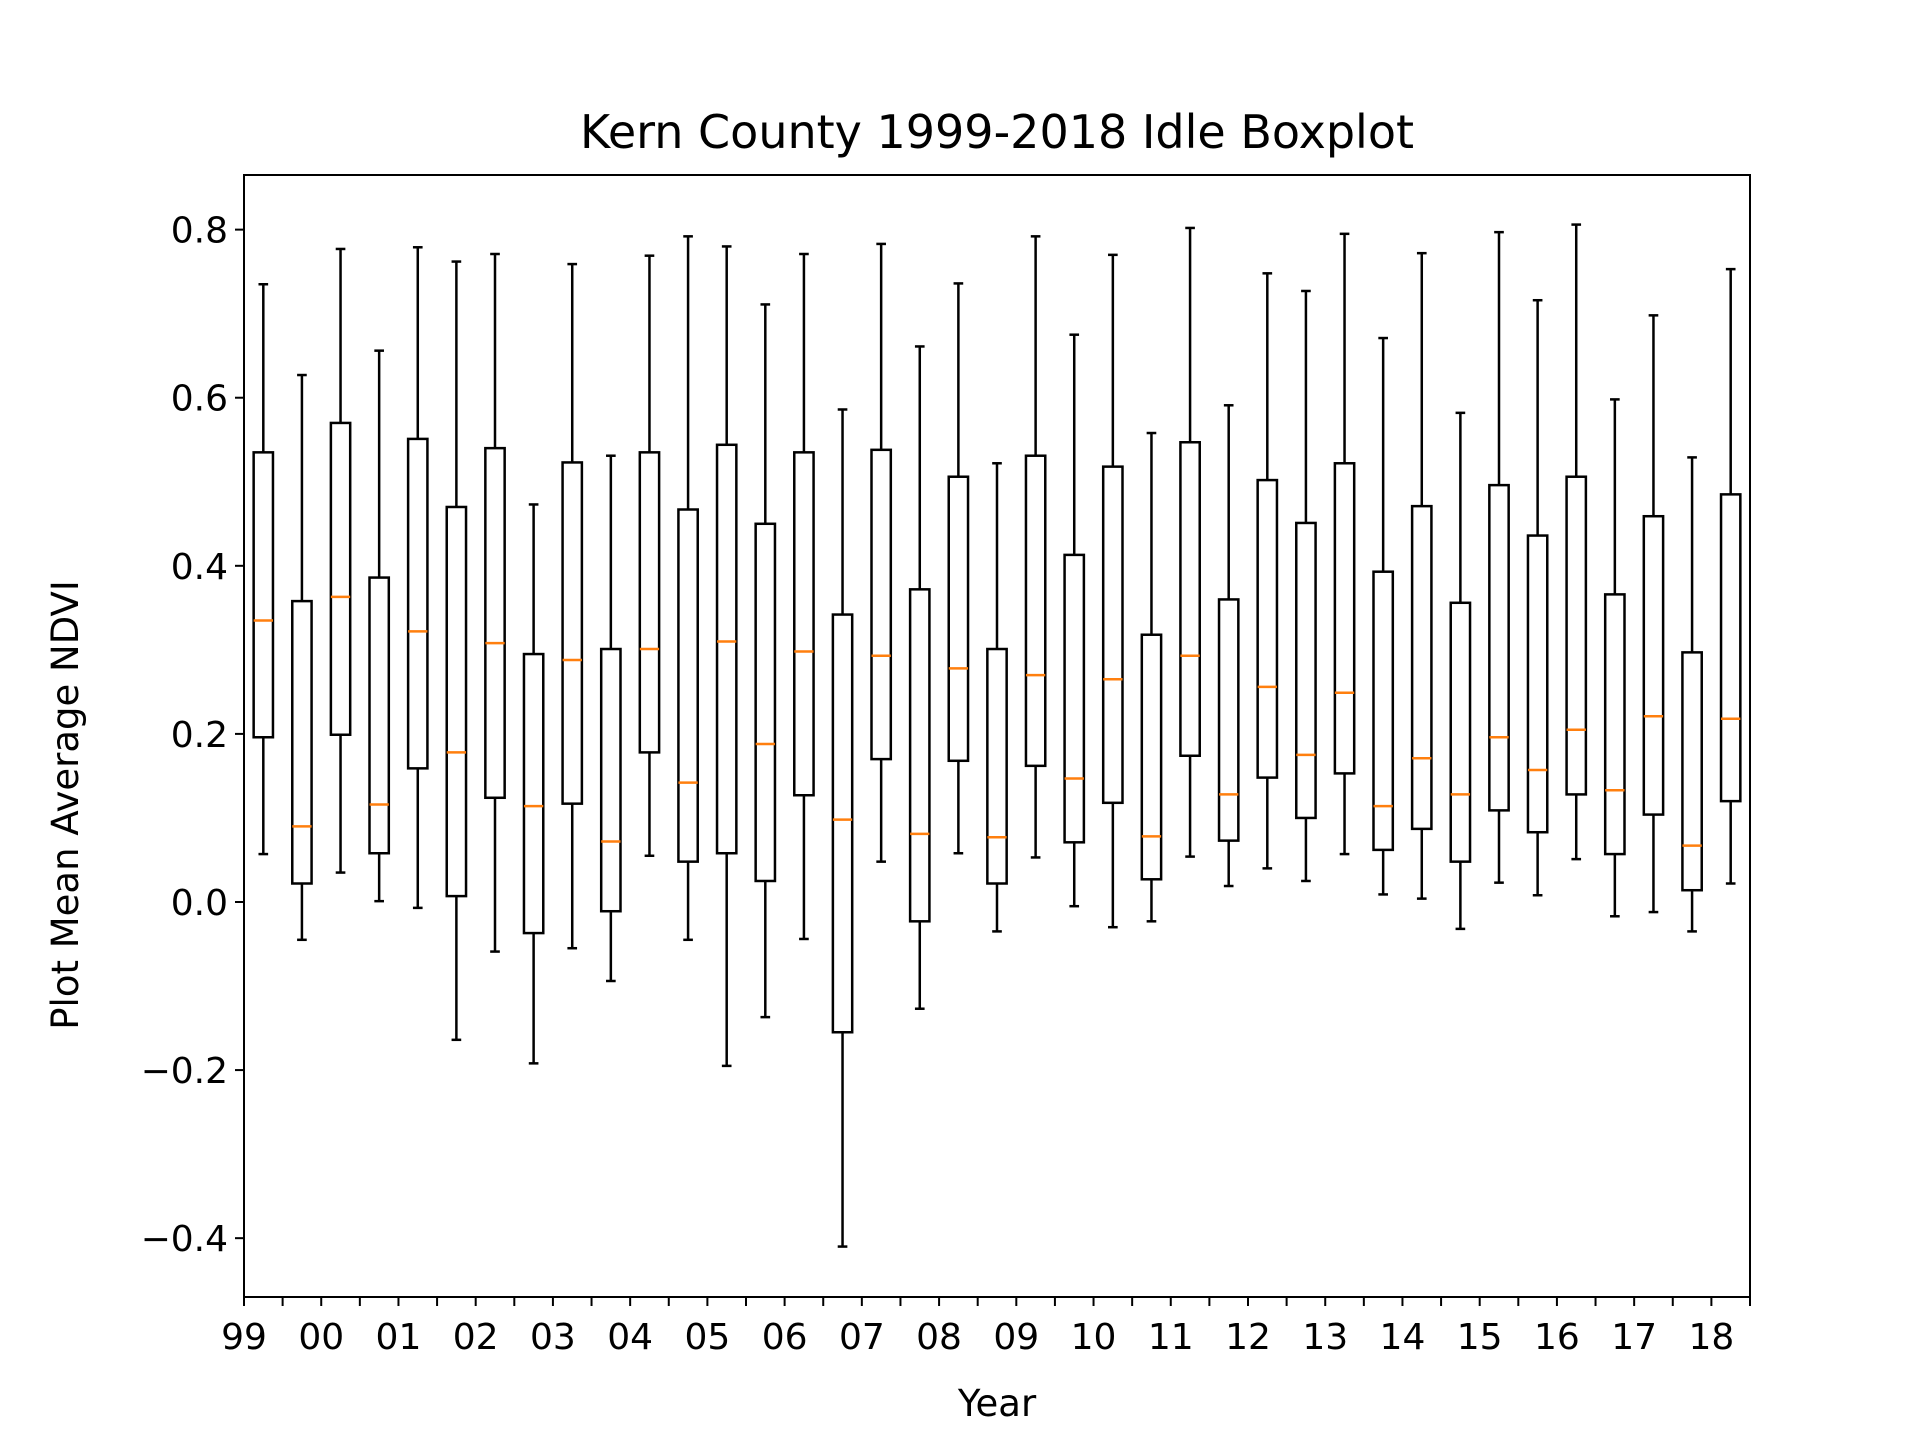 Image resolution: width=1920 pixels, height=1440 pixels. Describe the element at coordinates (399, 1337) in the screenshot. I see `x-tick-label: 01` at that location.